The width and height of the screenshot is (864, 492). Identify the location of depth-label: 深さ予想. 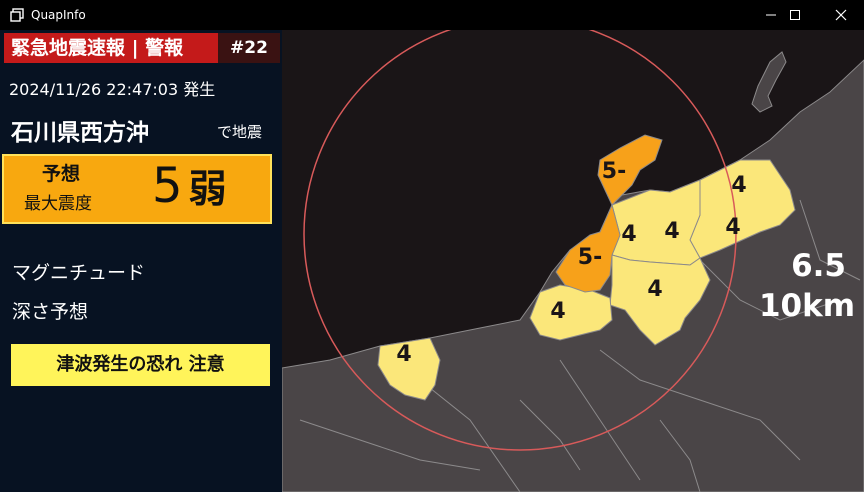
(50, 312).